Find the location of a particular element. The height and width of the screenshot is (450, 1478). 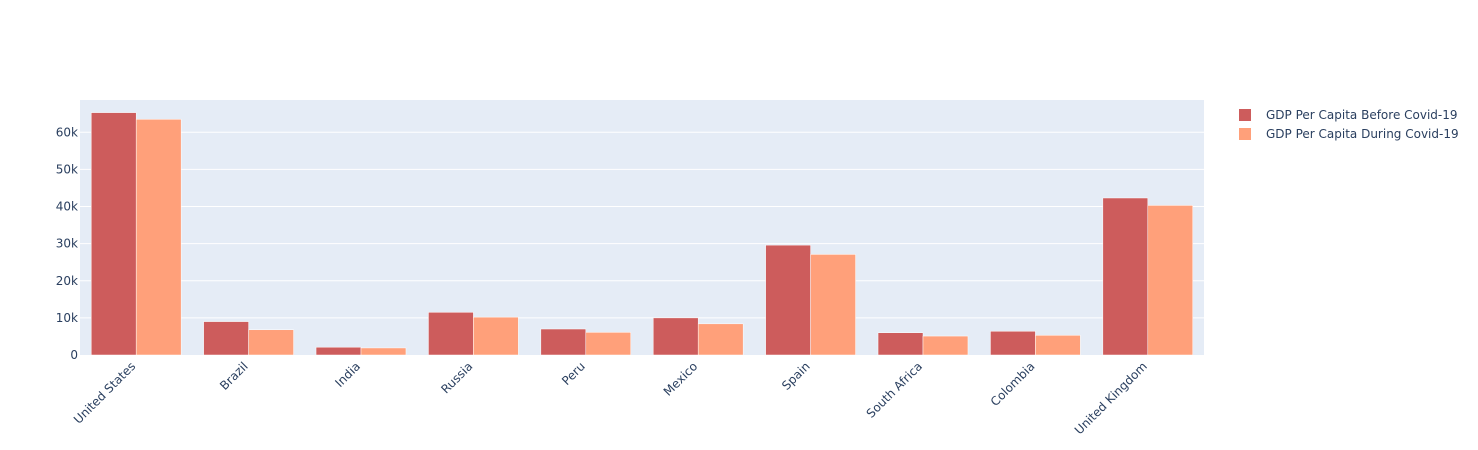

x-tick-label: United States is located at coordinates (104, 392).